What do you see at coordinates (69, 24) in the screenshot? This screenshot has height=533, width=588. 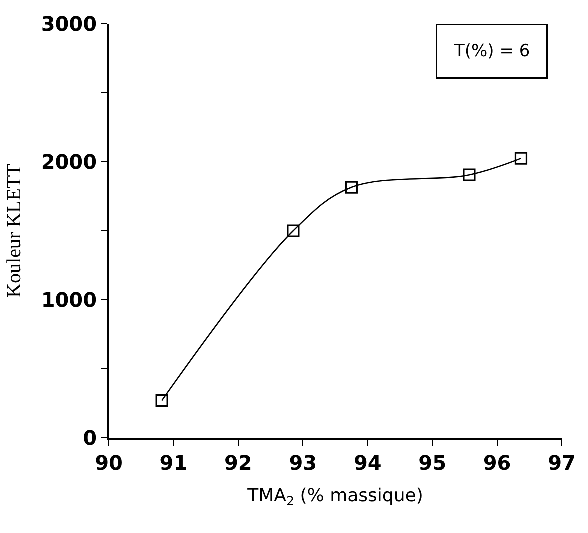 I see `y-tick-label: 3000` at bounding box center [69, 24].